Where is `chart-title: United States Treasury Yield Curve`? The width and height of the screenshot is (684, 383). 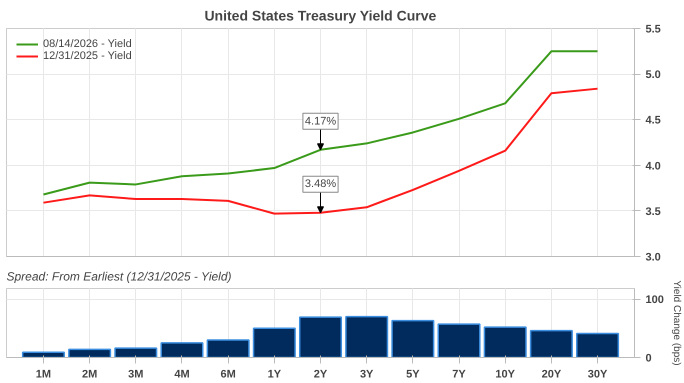 chart-title: United States Treasury Yield Curve is located at coordinates (320, 16).